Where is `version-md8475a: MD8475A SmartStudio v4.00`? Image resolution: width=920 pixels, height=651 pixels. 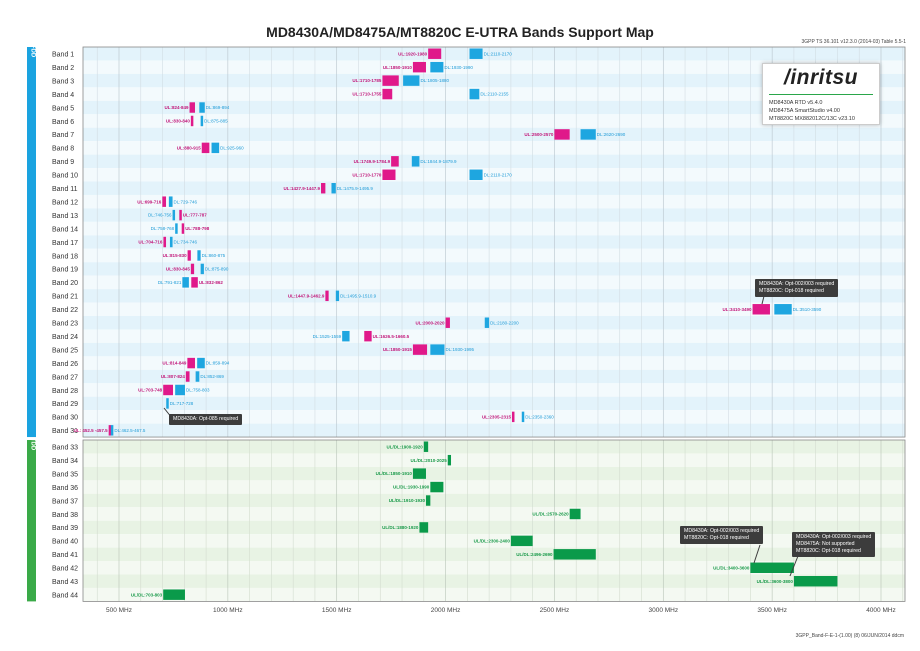
version-md8475a: MD8475A SmartStudio v4.00 is located at coordinates (804, 111).